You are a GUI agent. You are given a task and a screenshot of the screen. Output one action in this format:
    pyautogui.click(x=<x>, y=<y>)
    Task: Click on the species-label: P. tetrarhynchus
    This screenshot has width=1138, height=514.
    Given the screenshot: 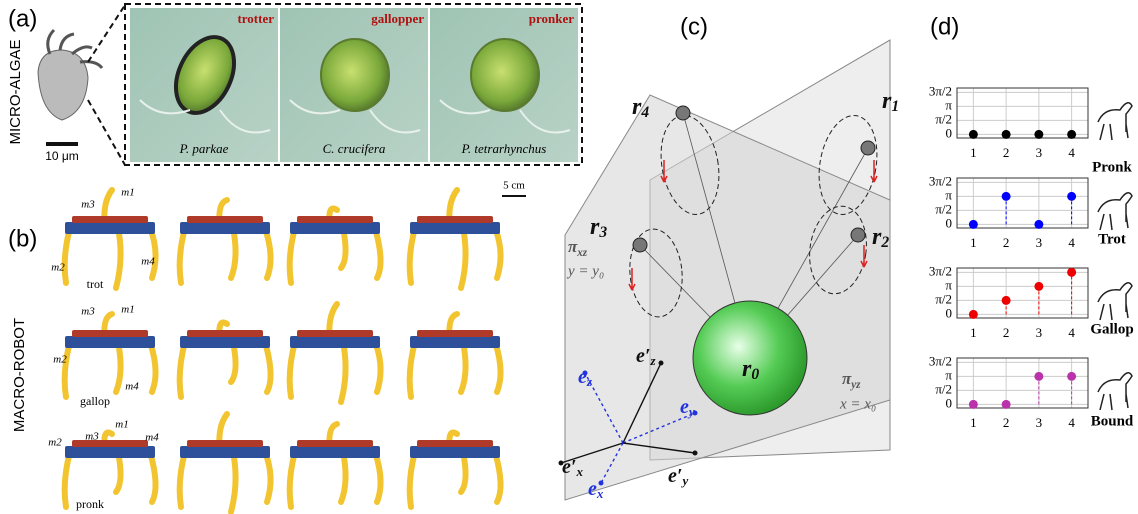 What is the action you would take?
    pyautogui.click(x=504, y=148)
    